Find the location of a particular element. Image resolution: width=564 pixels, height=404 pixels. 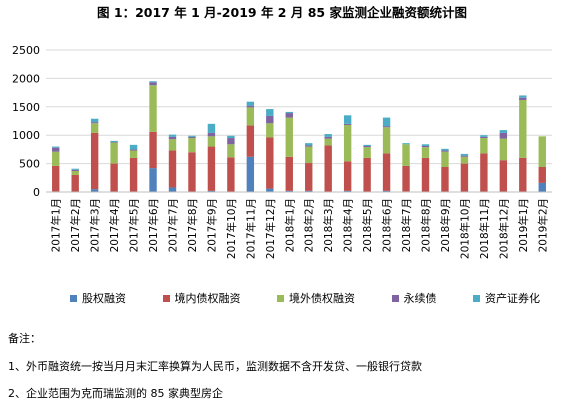

legend-item: 境内债权融资 is located at coordinates (201, 298).